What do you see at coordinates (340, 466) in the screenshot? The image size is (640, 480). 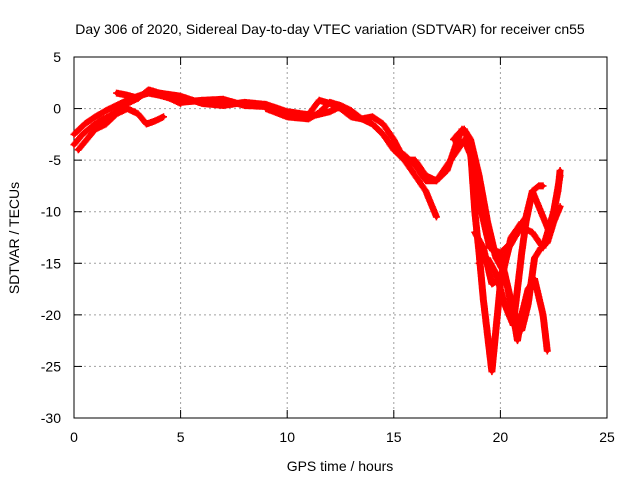 I see `x-axis-label: GPS time / hours` at bounding box center [340, 466].